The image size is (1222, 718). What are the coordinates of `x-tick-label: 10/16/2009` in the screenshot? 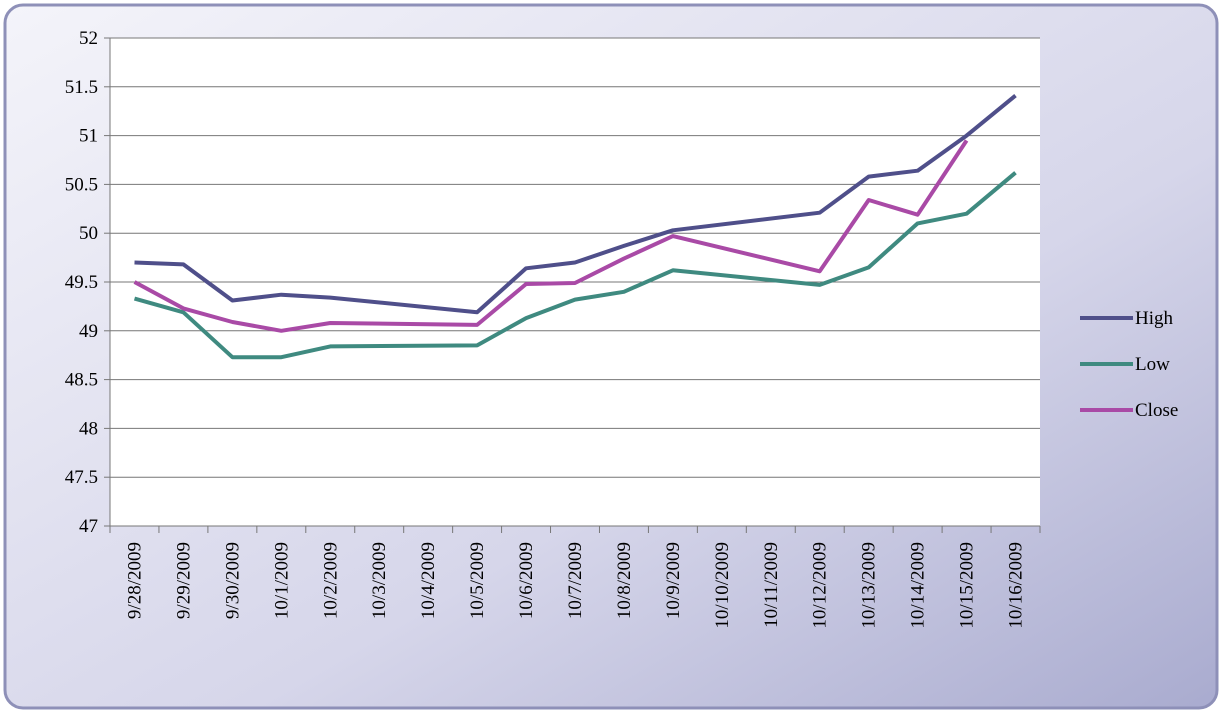 It's located at (1016, 585).